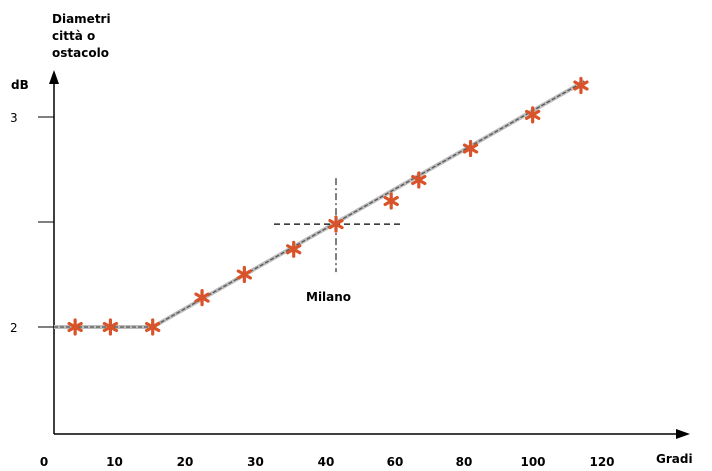 This screenshot has width=712, height=471. What do you see at coordinates (54, 77) in the screenshot?
I see `y-axis-arrow` at bounding box center [54, 77].